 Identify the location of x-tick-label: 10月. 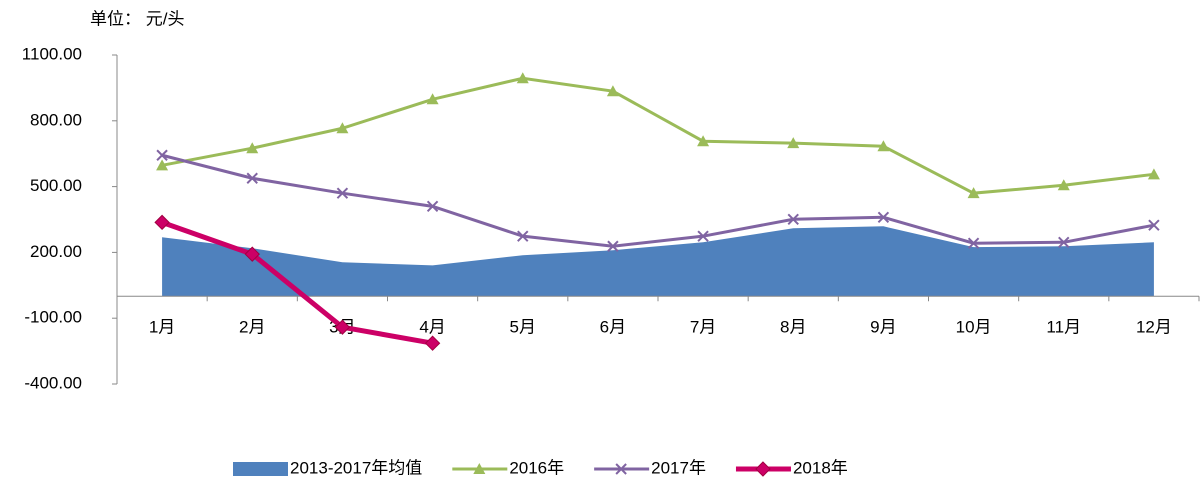
(974, 326).